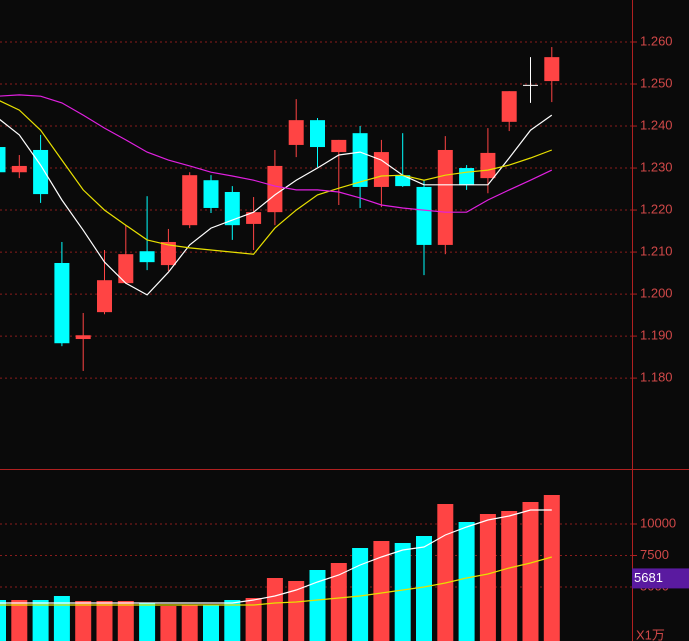 Image resolution: width=689 pixels, height=641 pixels. Describe the element at coordinates (658, 522) in the screenshot. I see `y-tick-label: 10000` at that location.